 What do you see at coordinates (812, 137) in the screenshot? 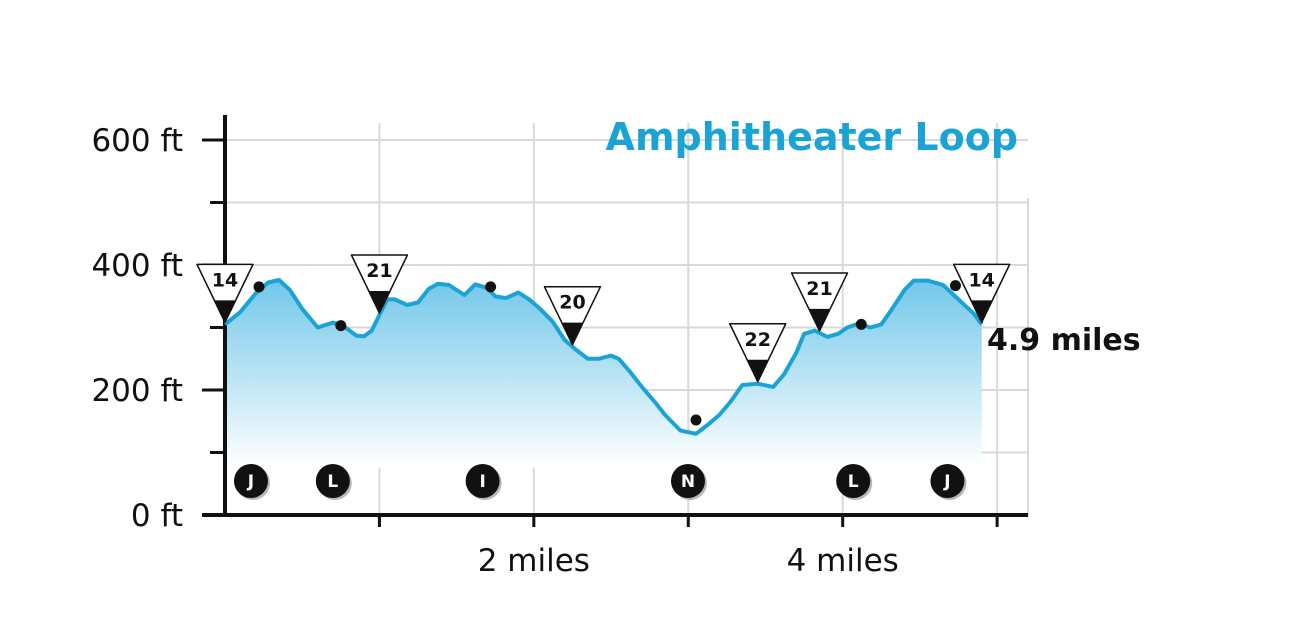
I see `chart-title: Amphitheater Loop` at bounding box center [812, 137].